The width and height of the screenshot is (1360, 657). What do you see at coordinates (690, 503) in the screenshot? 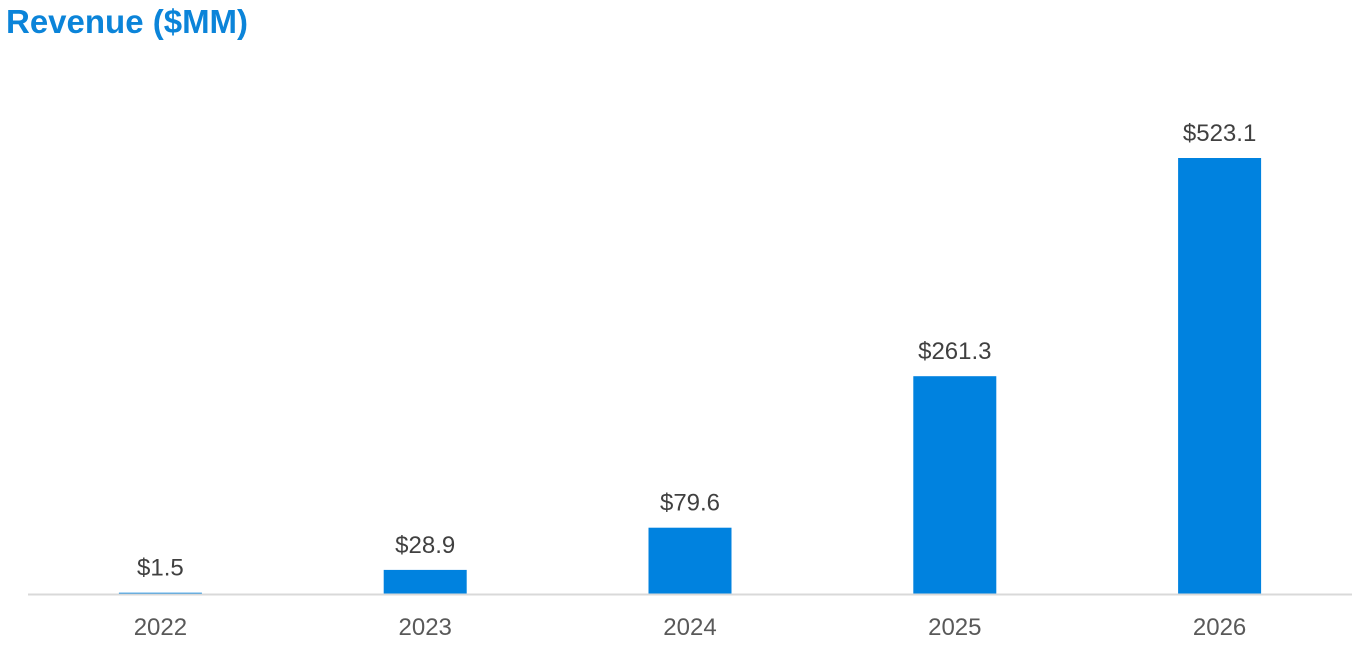
I see `data-label-2024: $79.6` at bounding box center [690, 503].